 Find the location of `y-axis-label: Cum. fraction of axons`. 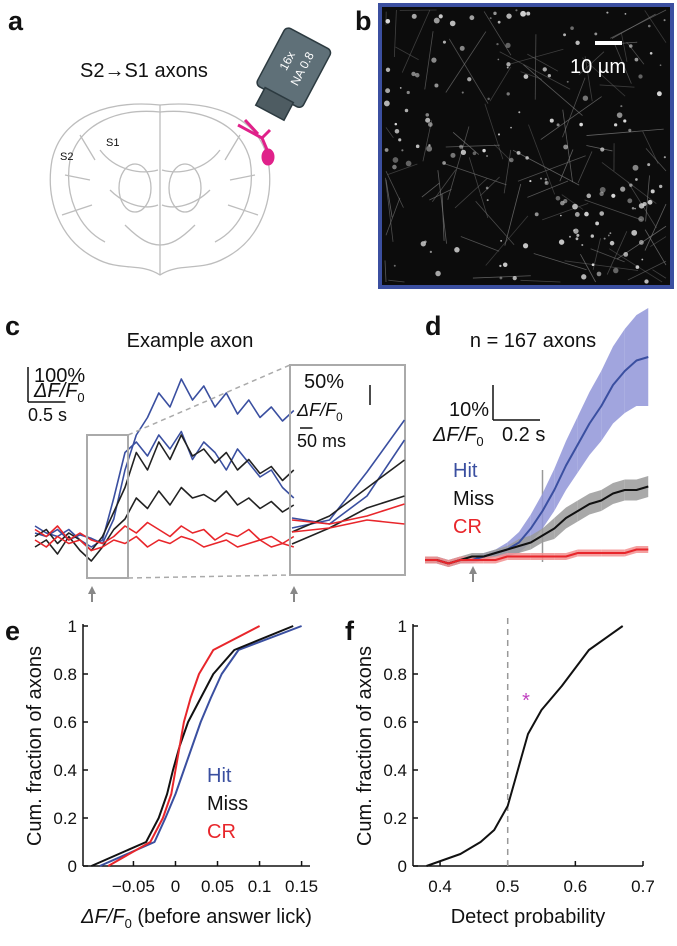

y-axis-label: Cum. fraction of axons is located at coordinates (35, 746).